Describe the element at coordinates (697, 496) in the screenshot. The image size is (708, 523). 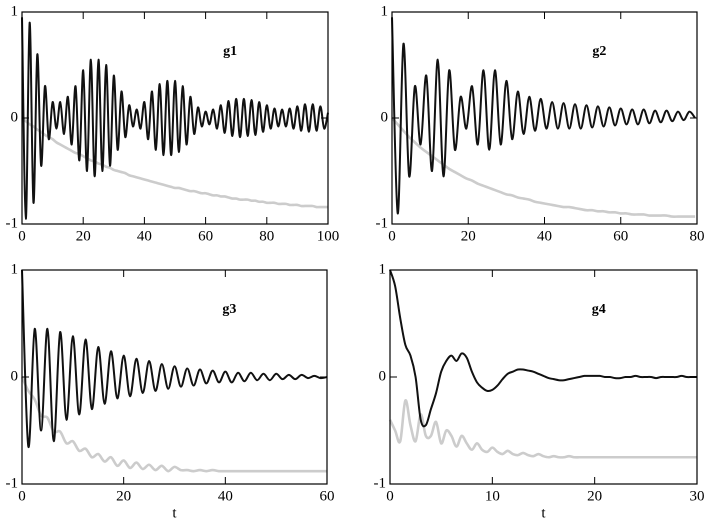
I see `x-tick-label: 30` at that location.